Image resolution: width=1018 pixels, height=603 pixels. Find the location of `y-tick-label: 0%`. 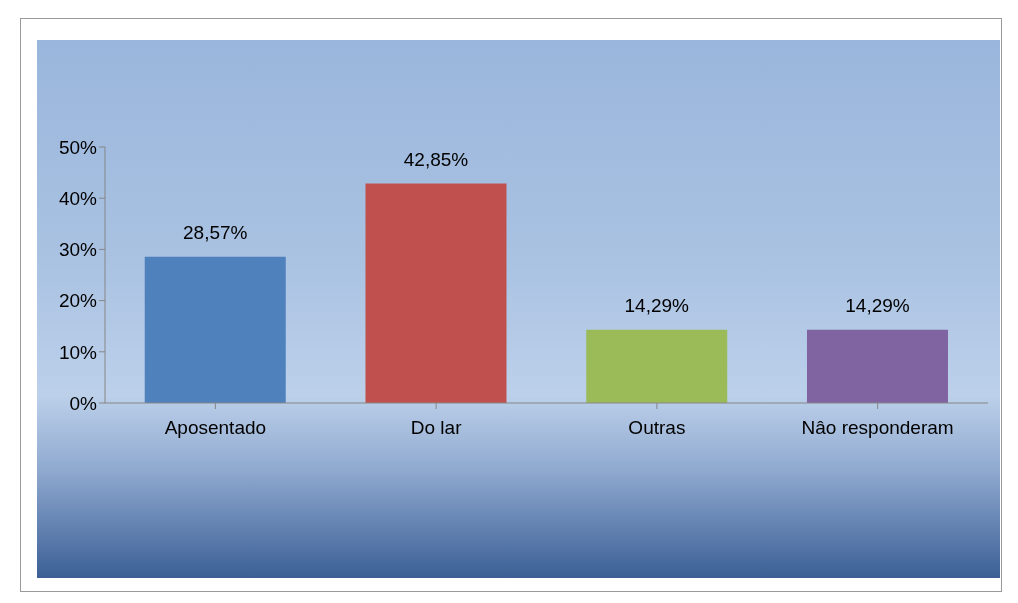

y-tick-label: 0% is located at coordinates (83, 403).